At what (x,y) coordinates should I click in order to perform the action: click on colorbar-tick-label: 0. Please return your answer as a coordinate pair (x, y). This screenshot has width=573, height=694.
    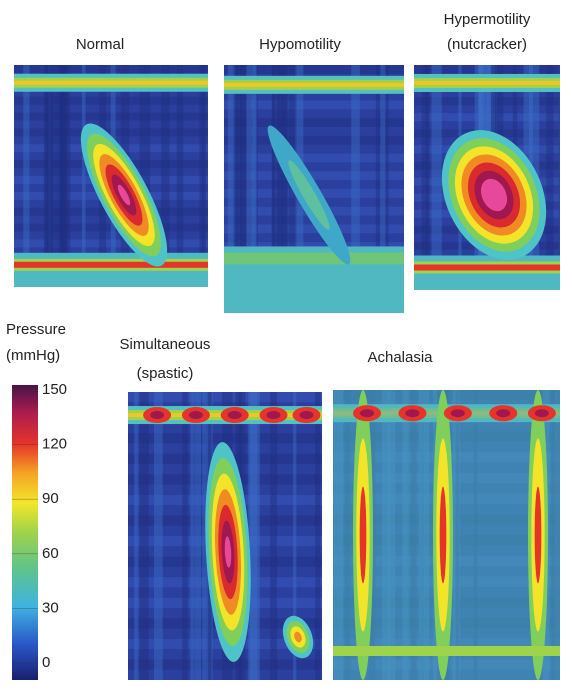
    Looking at the image, I should click on (46, 662).